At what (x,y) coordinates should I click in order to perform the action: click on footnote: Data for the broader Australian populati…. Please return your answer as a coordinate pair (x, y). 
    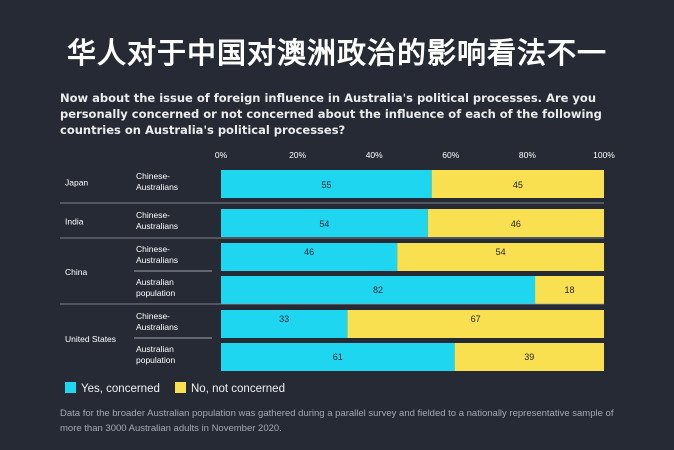
    Looking at the image, I should click on (337, 421).